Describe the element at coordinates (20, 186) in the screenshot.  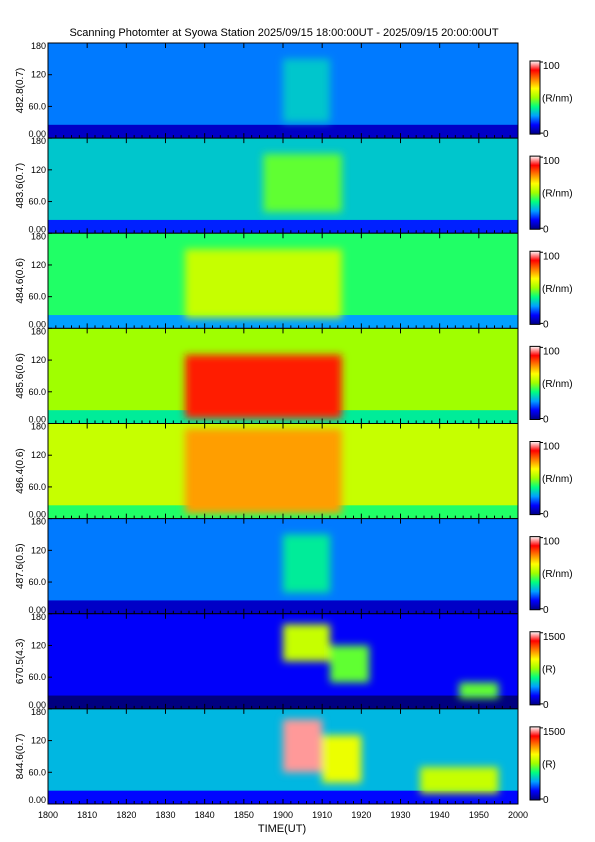
I see `panel-ylabel: 483.6(0.7)` at that location.